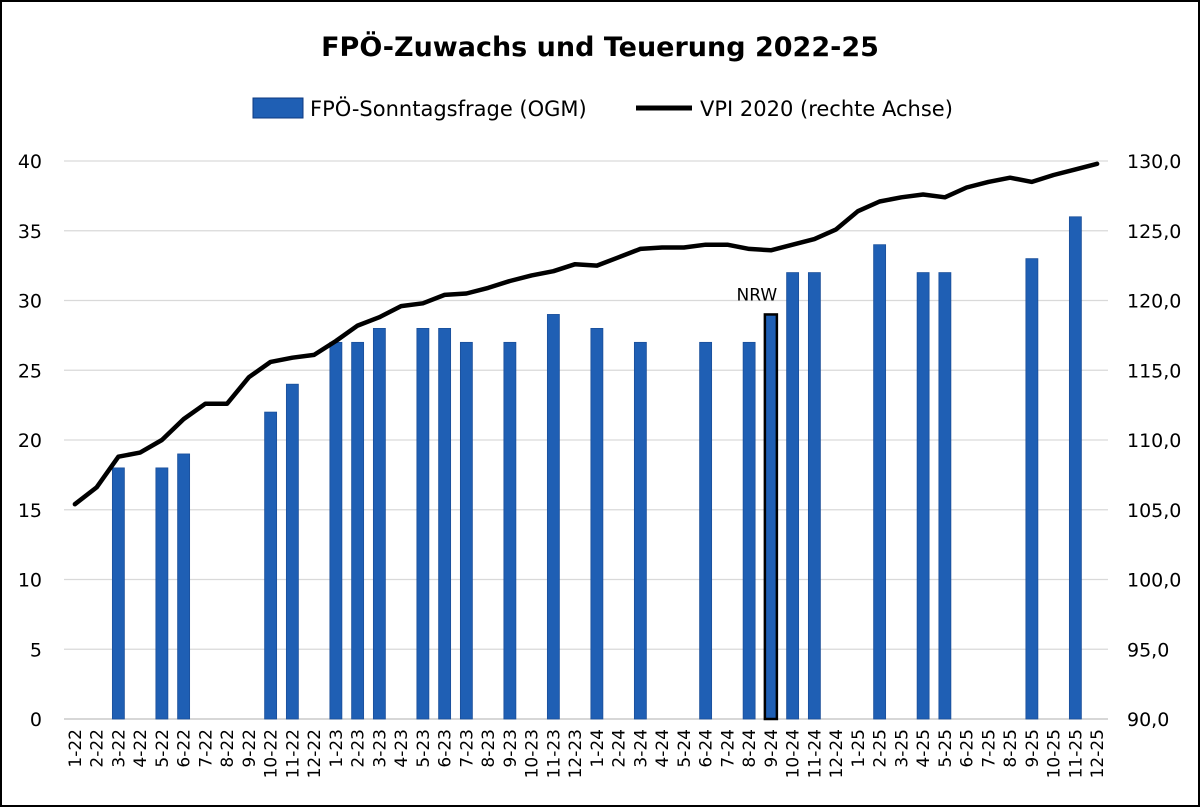  I want to click on x-tick-label: 7-25, so click(989, 748).